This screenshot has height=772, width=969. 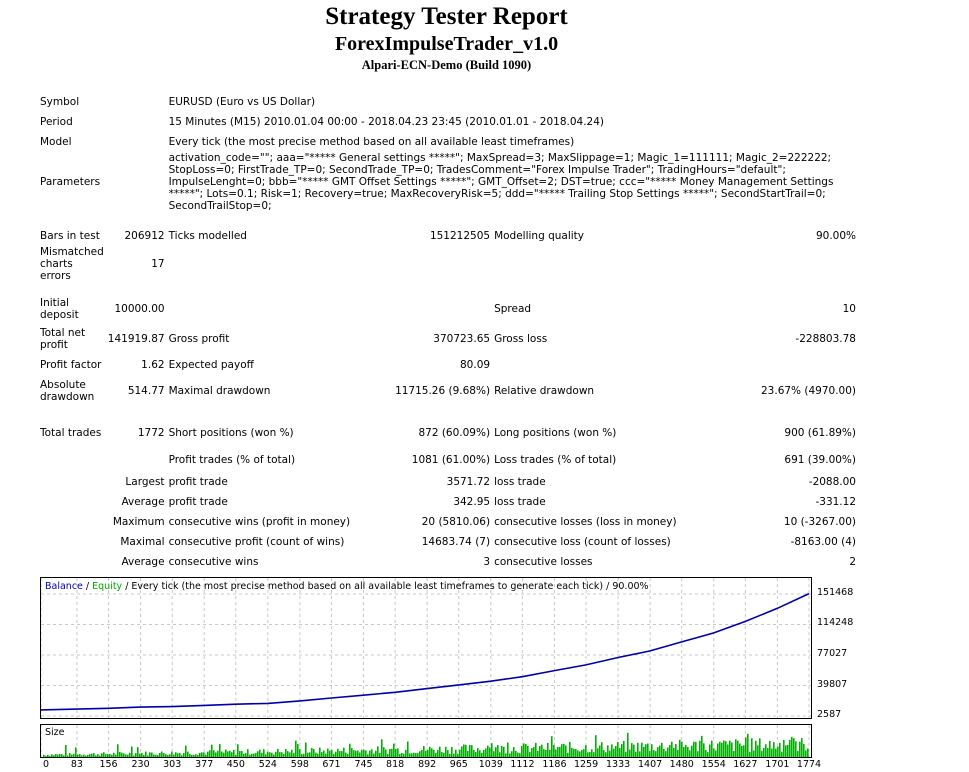 What do you see at coordinates (213, 562) in the screenshot?
I see `avg-wins-label: consecutive wins` at bounding box center [213, 562].